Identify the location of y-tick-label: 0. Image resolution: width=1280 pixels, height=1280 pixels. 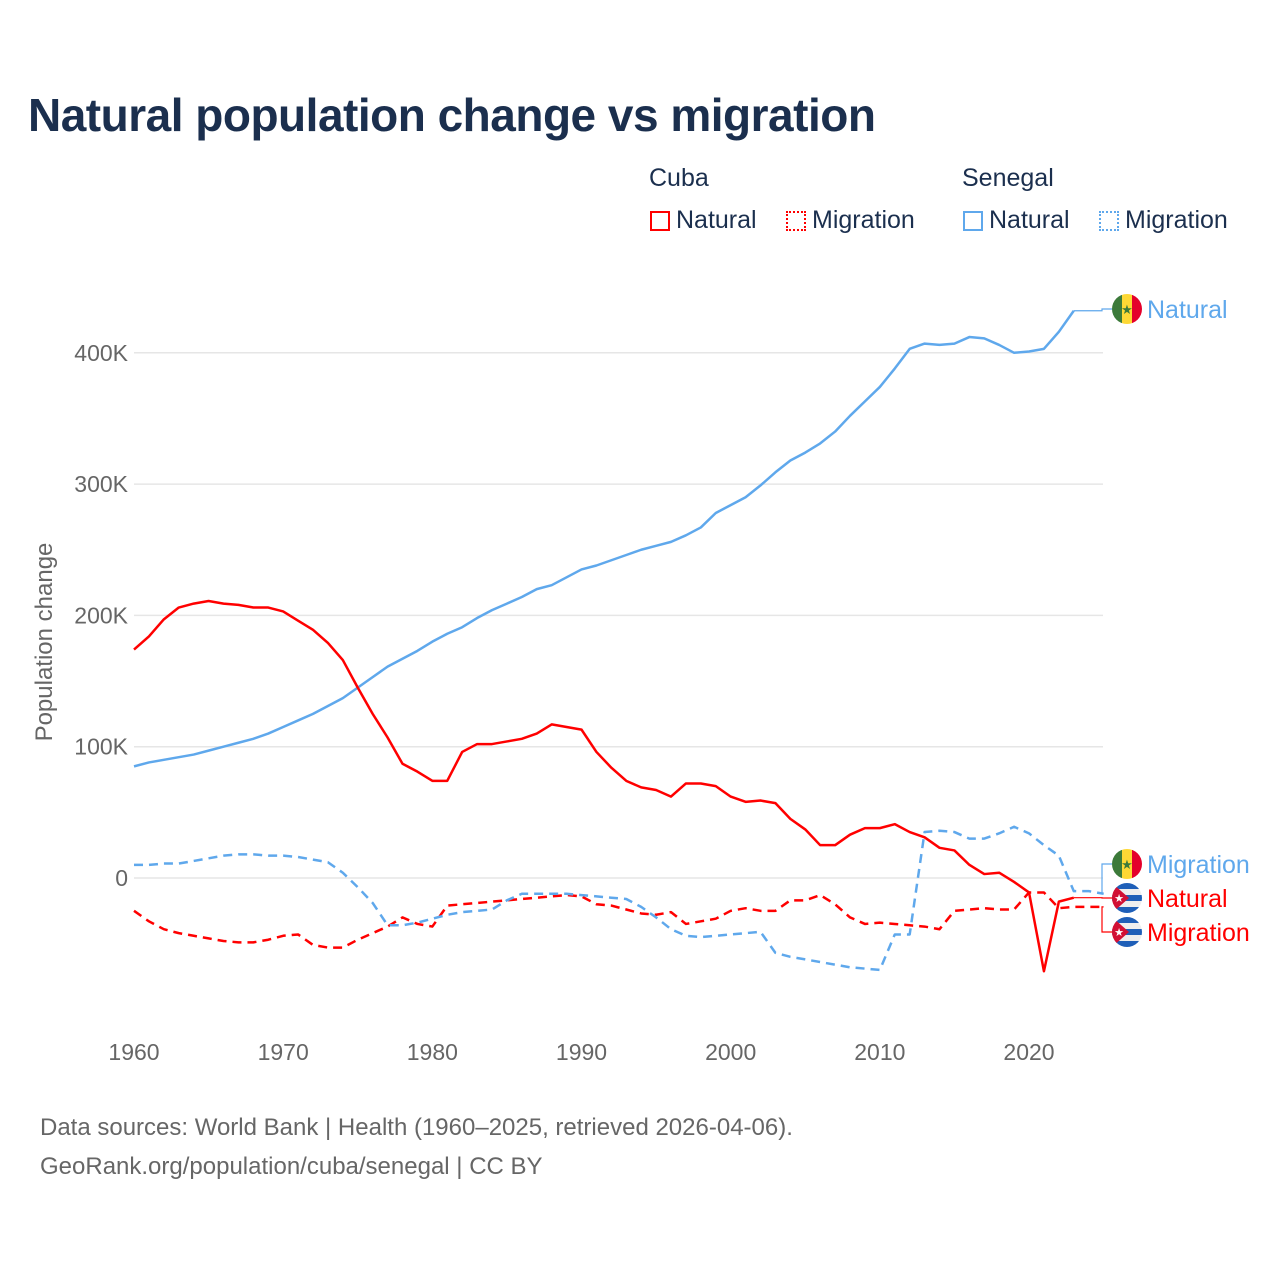
(121, 878).